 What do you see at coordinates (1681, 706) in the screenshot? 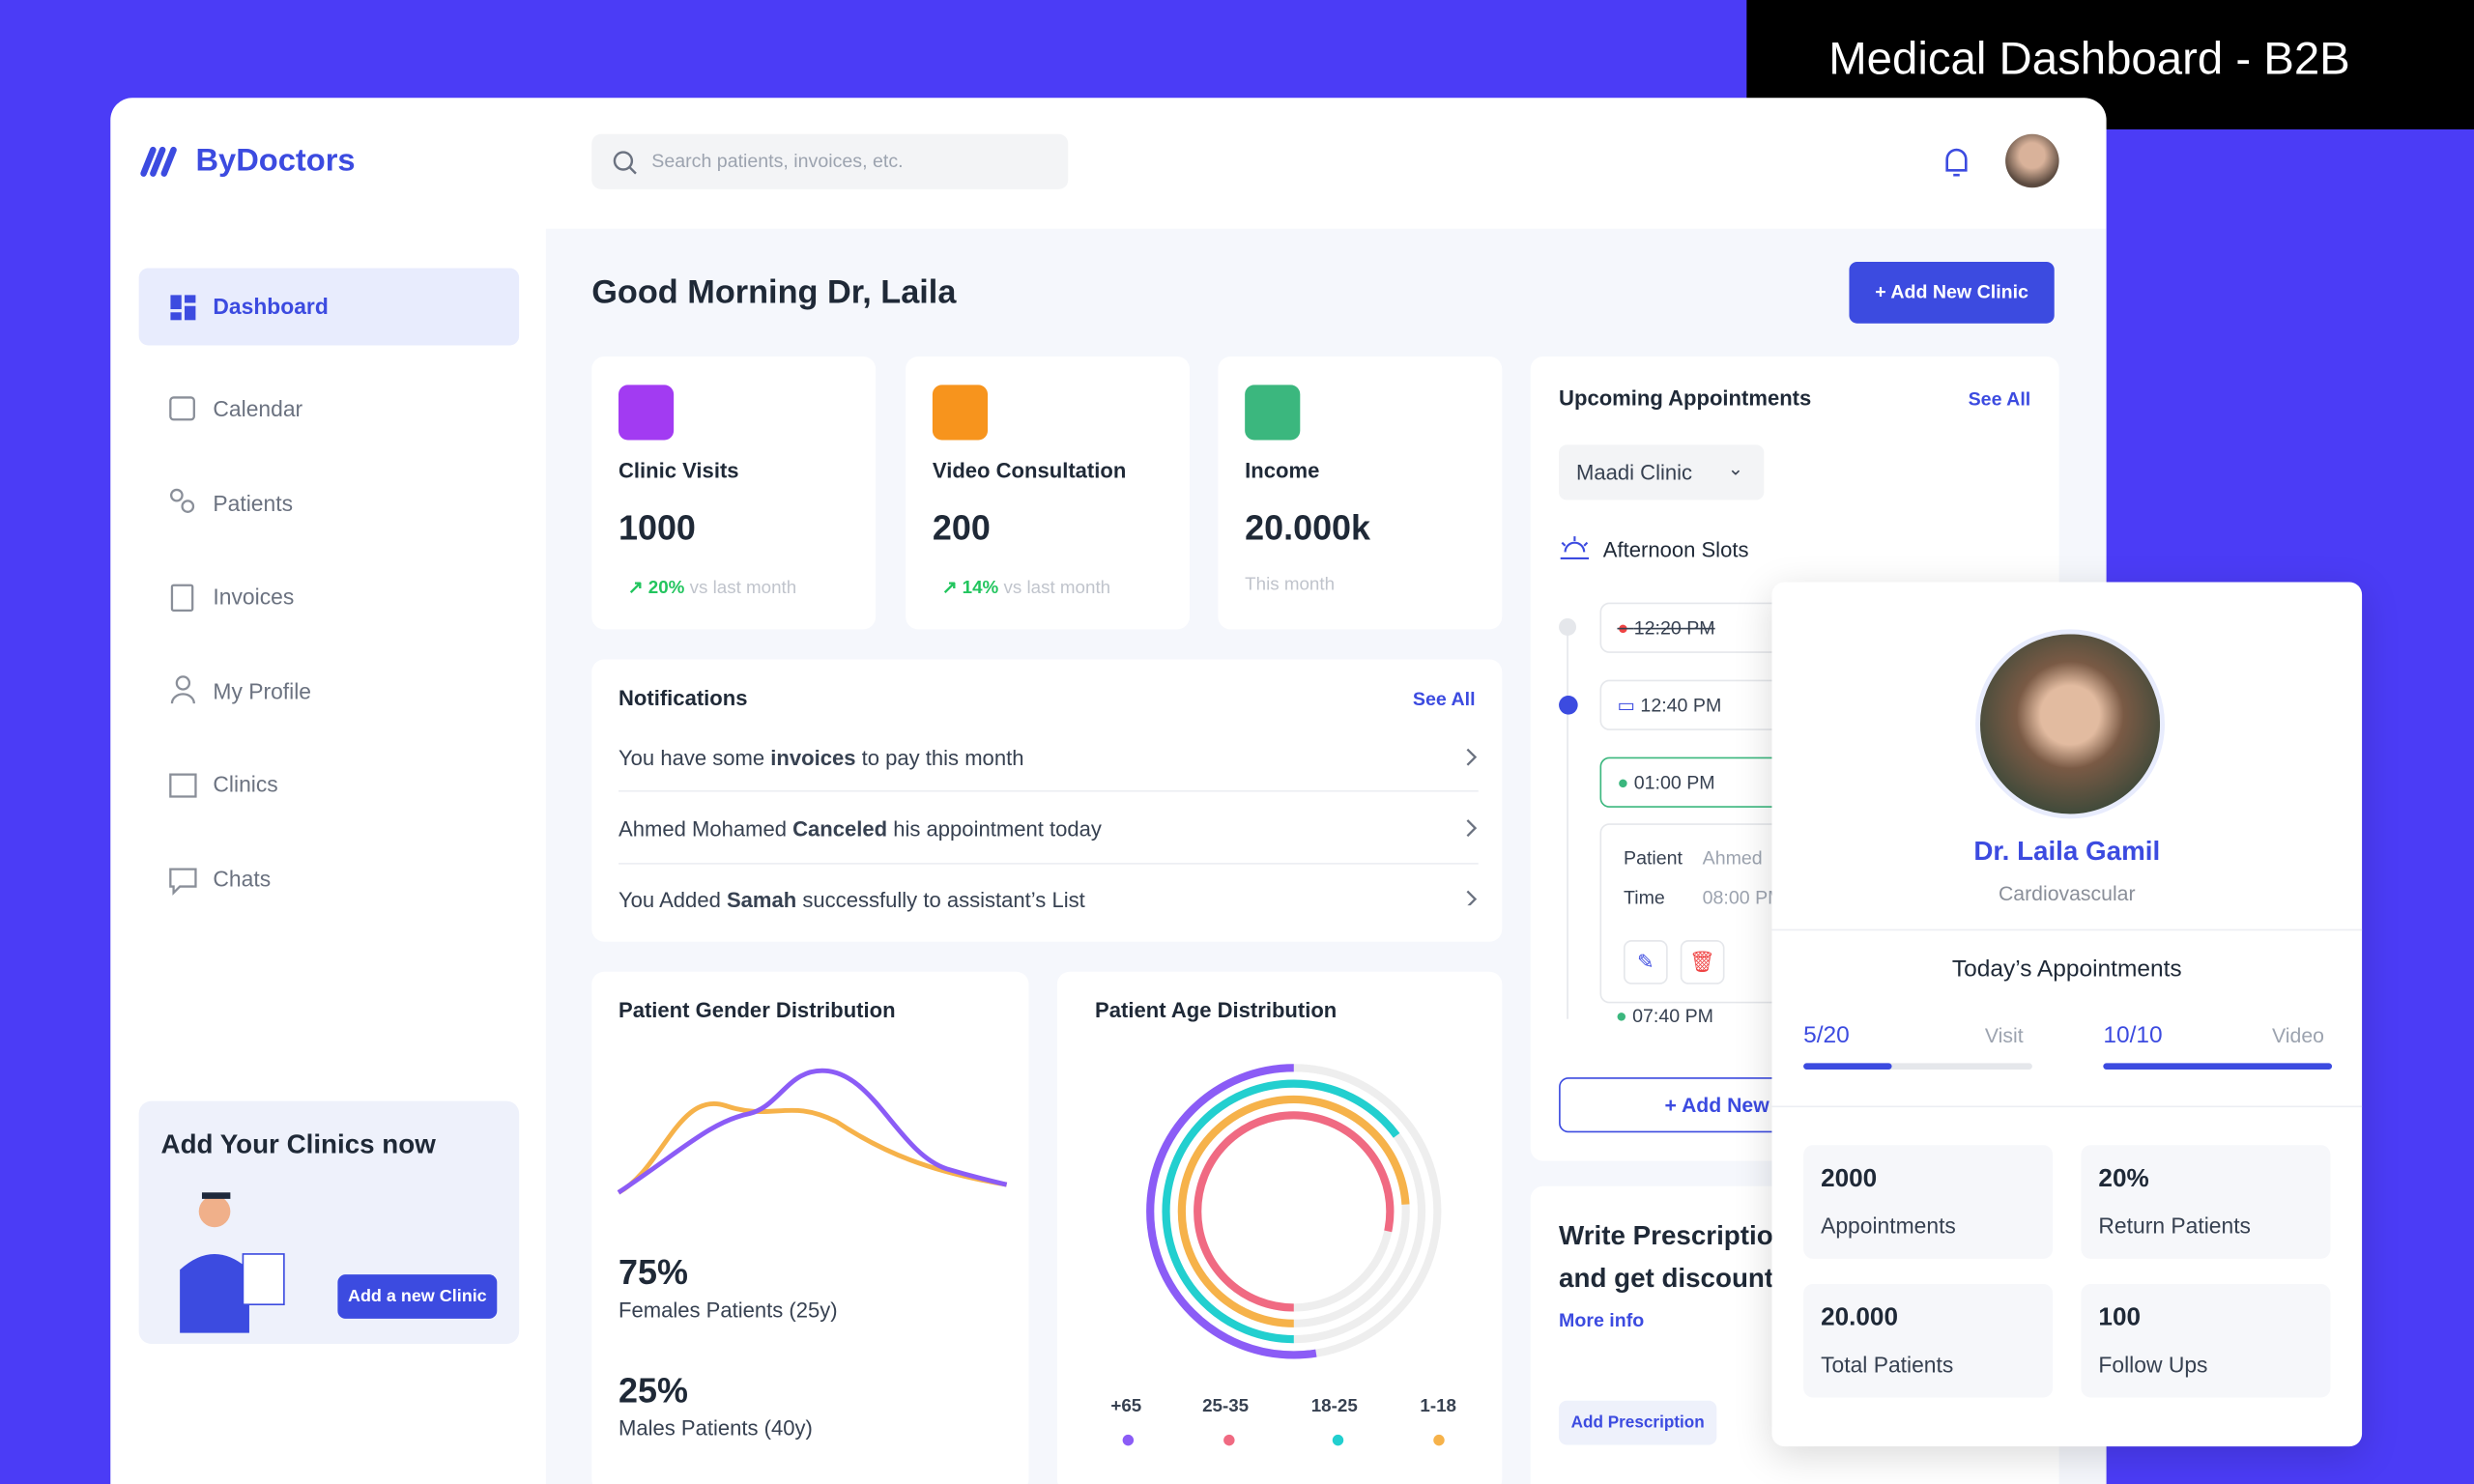
I see `slot-time: 12:40 PM` at bounding box center [1681, 706].